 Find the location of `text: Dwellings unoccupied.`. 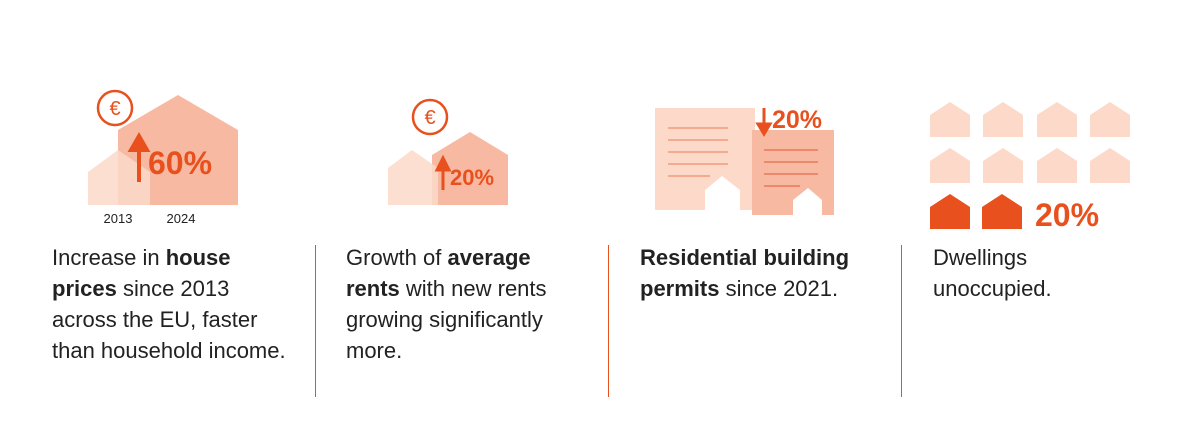

text: Dwellings unoccupied. is located at coordinates (992, 273).